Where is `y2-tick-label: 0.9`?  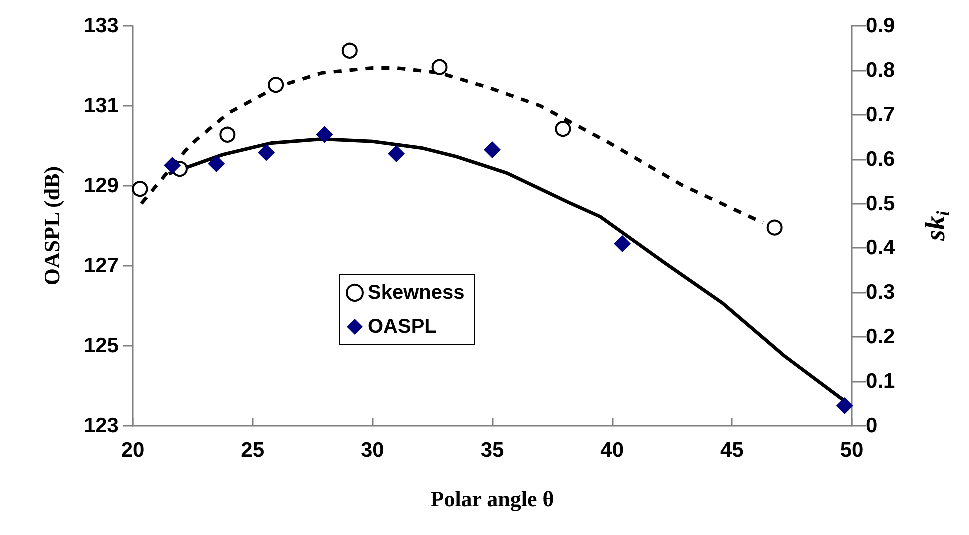 y2-tick-label: 0.9 is located at coordinates (881, 26).